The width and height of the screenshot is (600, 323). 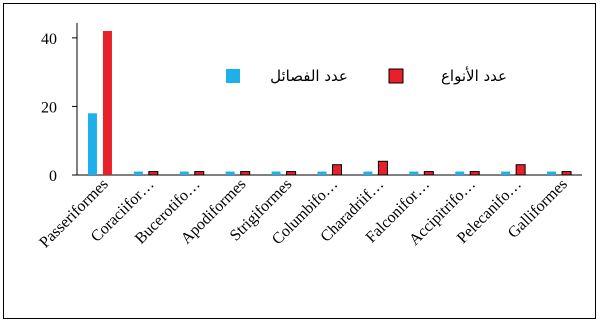 What do you see at coordinates (474, 75) in the screenshot?
I see `legend-label-species: عدد الأنواع` at bounding box center [474, 75].